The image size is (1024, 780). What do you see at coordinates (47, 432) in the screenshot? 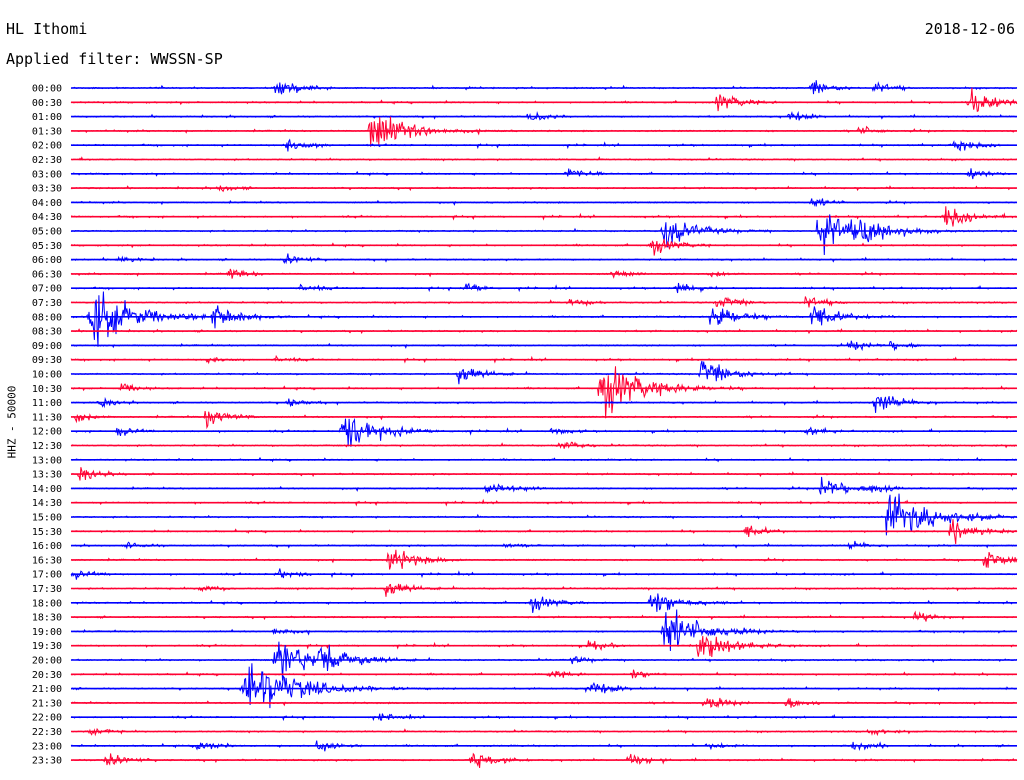
I see `time-tick-label: 12:00` at bounding box center [47, 432].